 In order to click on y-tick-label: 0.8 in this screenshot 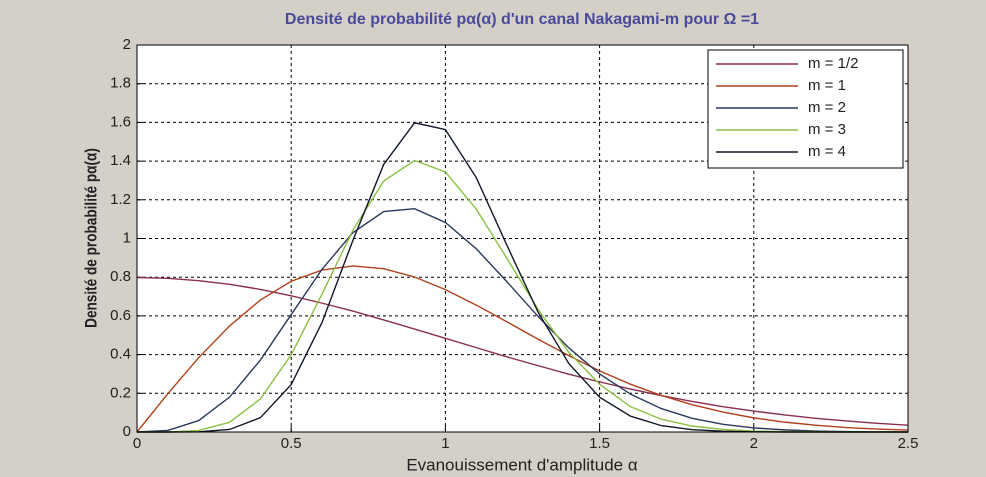, I will do `click(120, 276)`.